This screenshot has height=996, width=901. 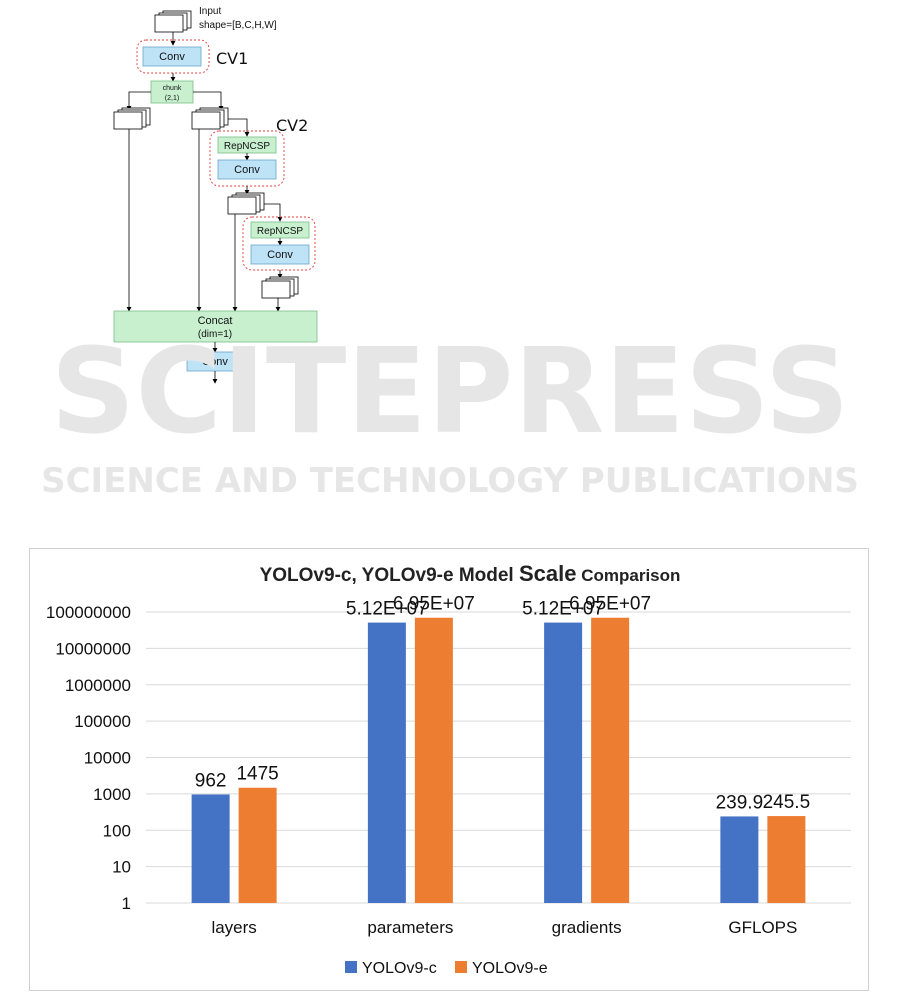 I want to click on x-tick-label: parameters, so click(x=410, y=927).